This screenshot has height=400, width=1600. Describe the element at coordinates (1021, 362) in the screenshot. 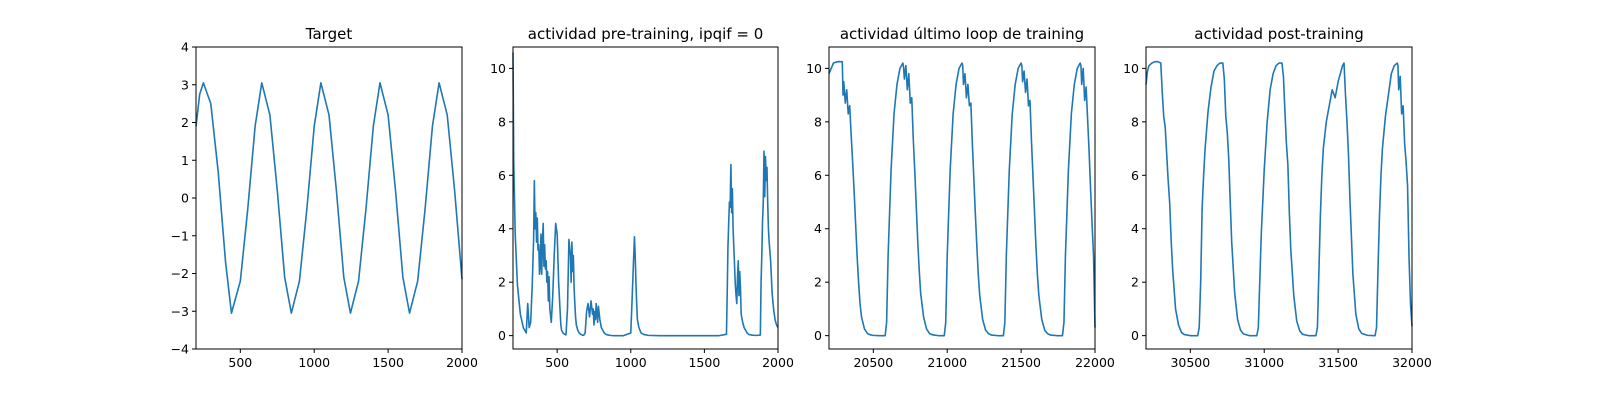

I see `x-tick-label: 21500` at that location.